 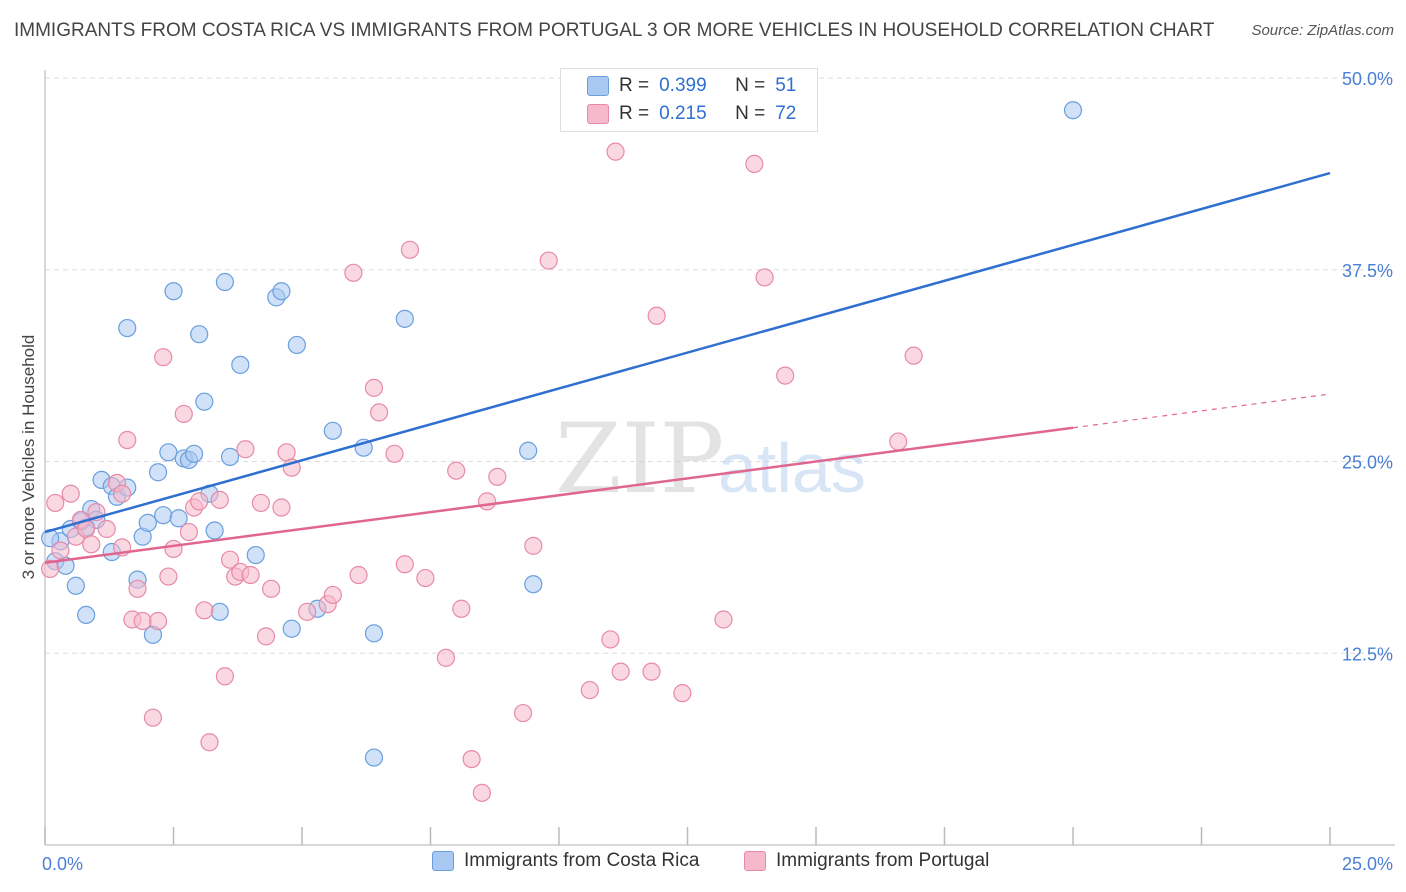 I want to click on legend-n-value: 72, so click(x=786, y=113).